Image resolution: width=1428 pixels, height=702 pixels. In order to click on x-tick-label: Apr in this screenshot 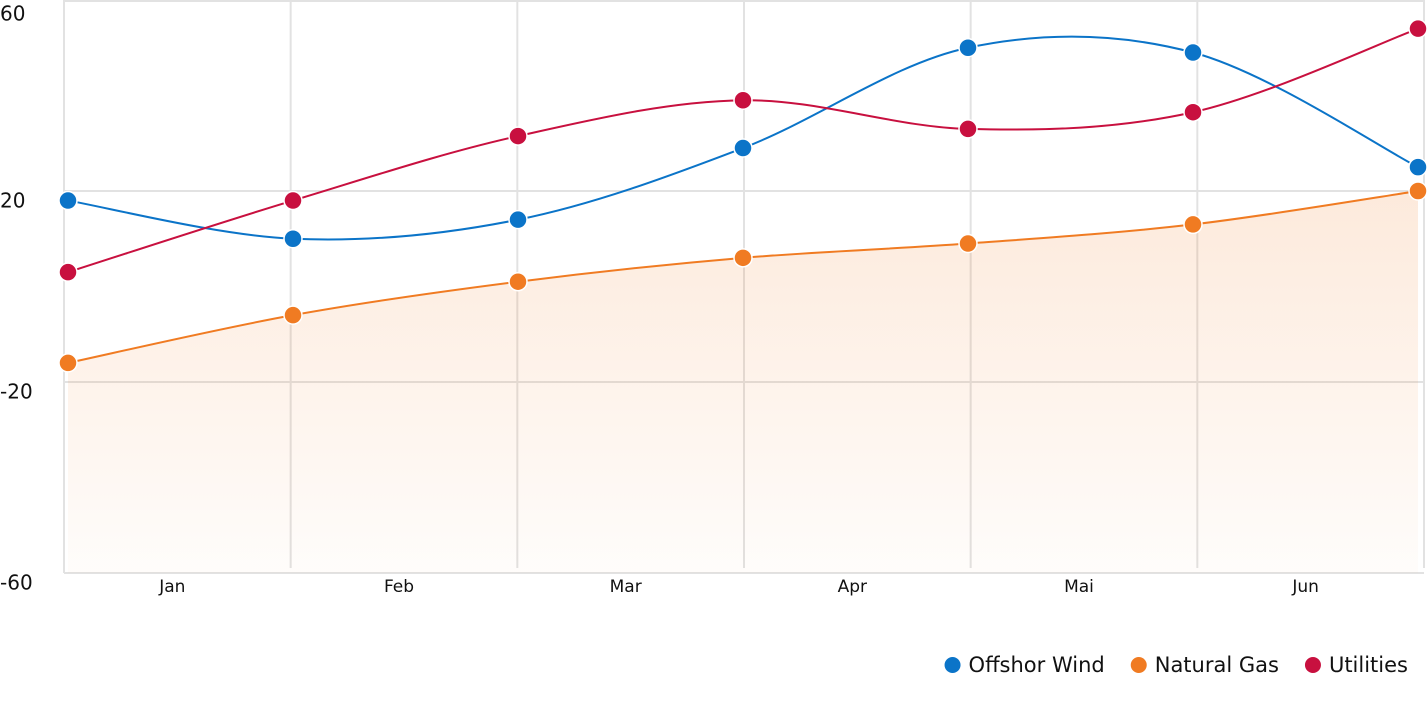, I will do `click(852, 587)`.